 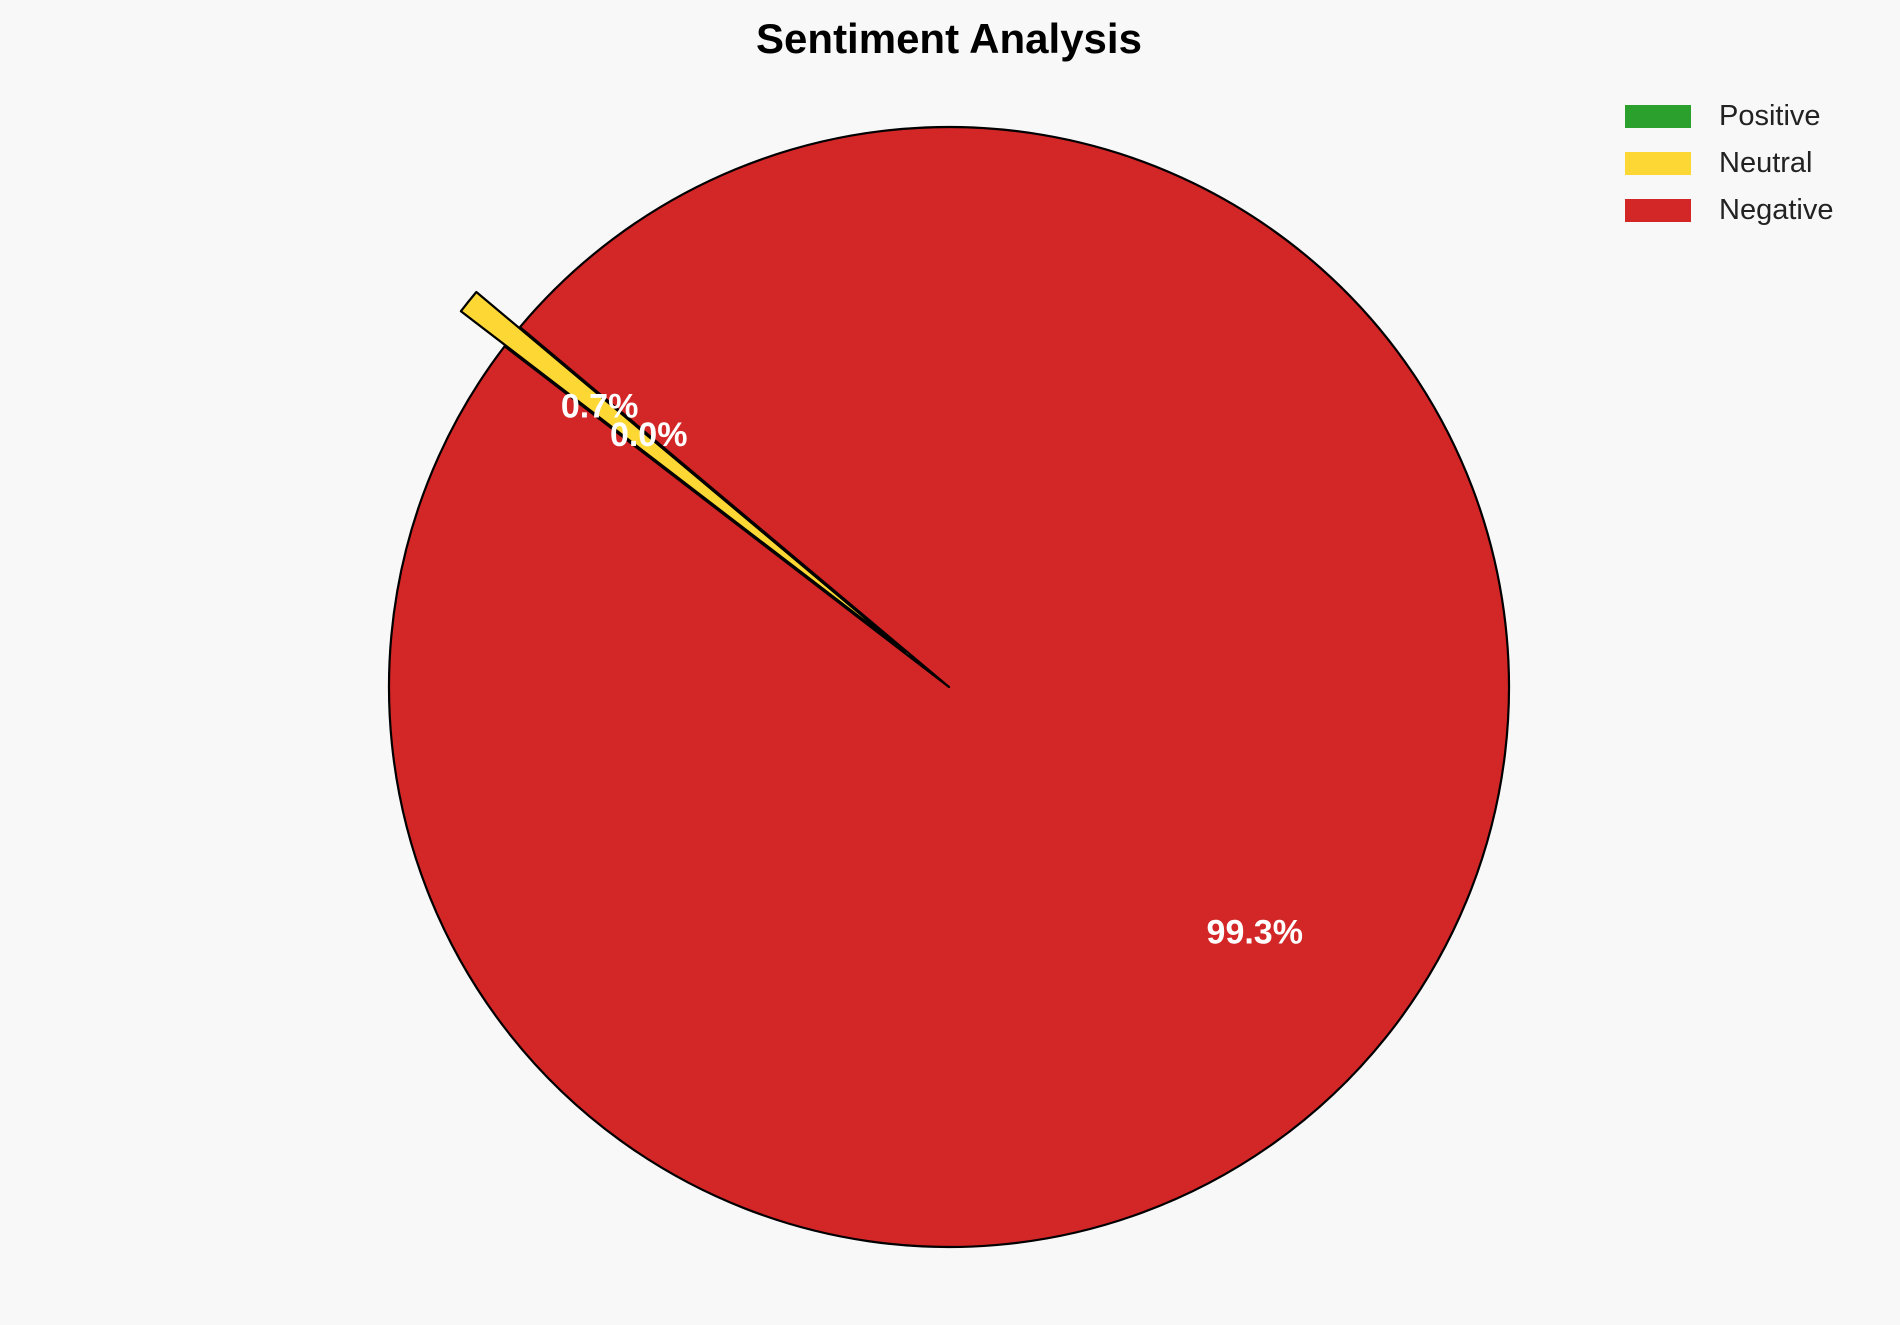 What do you see at coordinates (1776, 210) in the screenshot?
I see `legend-label-negative: Negative` at bounding box center [1776, 210].